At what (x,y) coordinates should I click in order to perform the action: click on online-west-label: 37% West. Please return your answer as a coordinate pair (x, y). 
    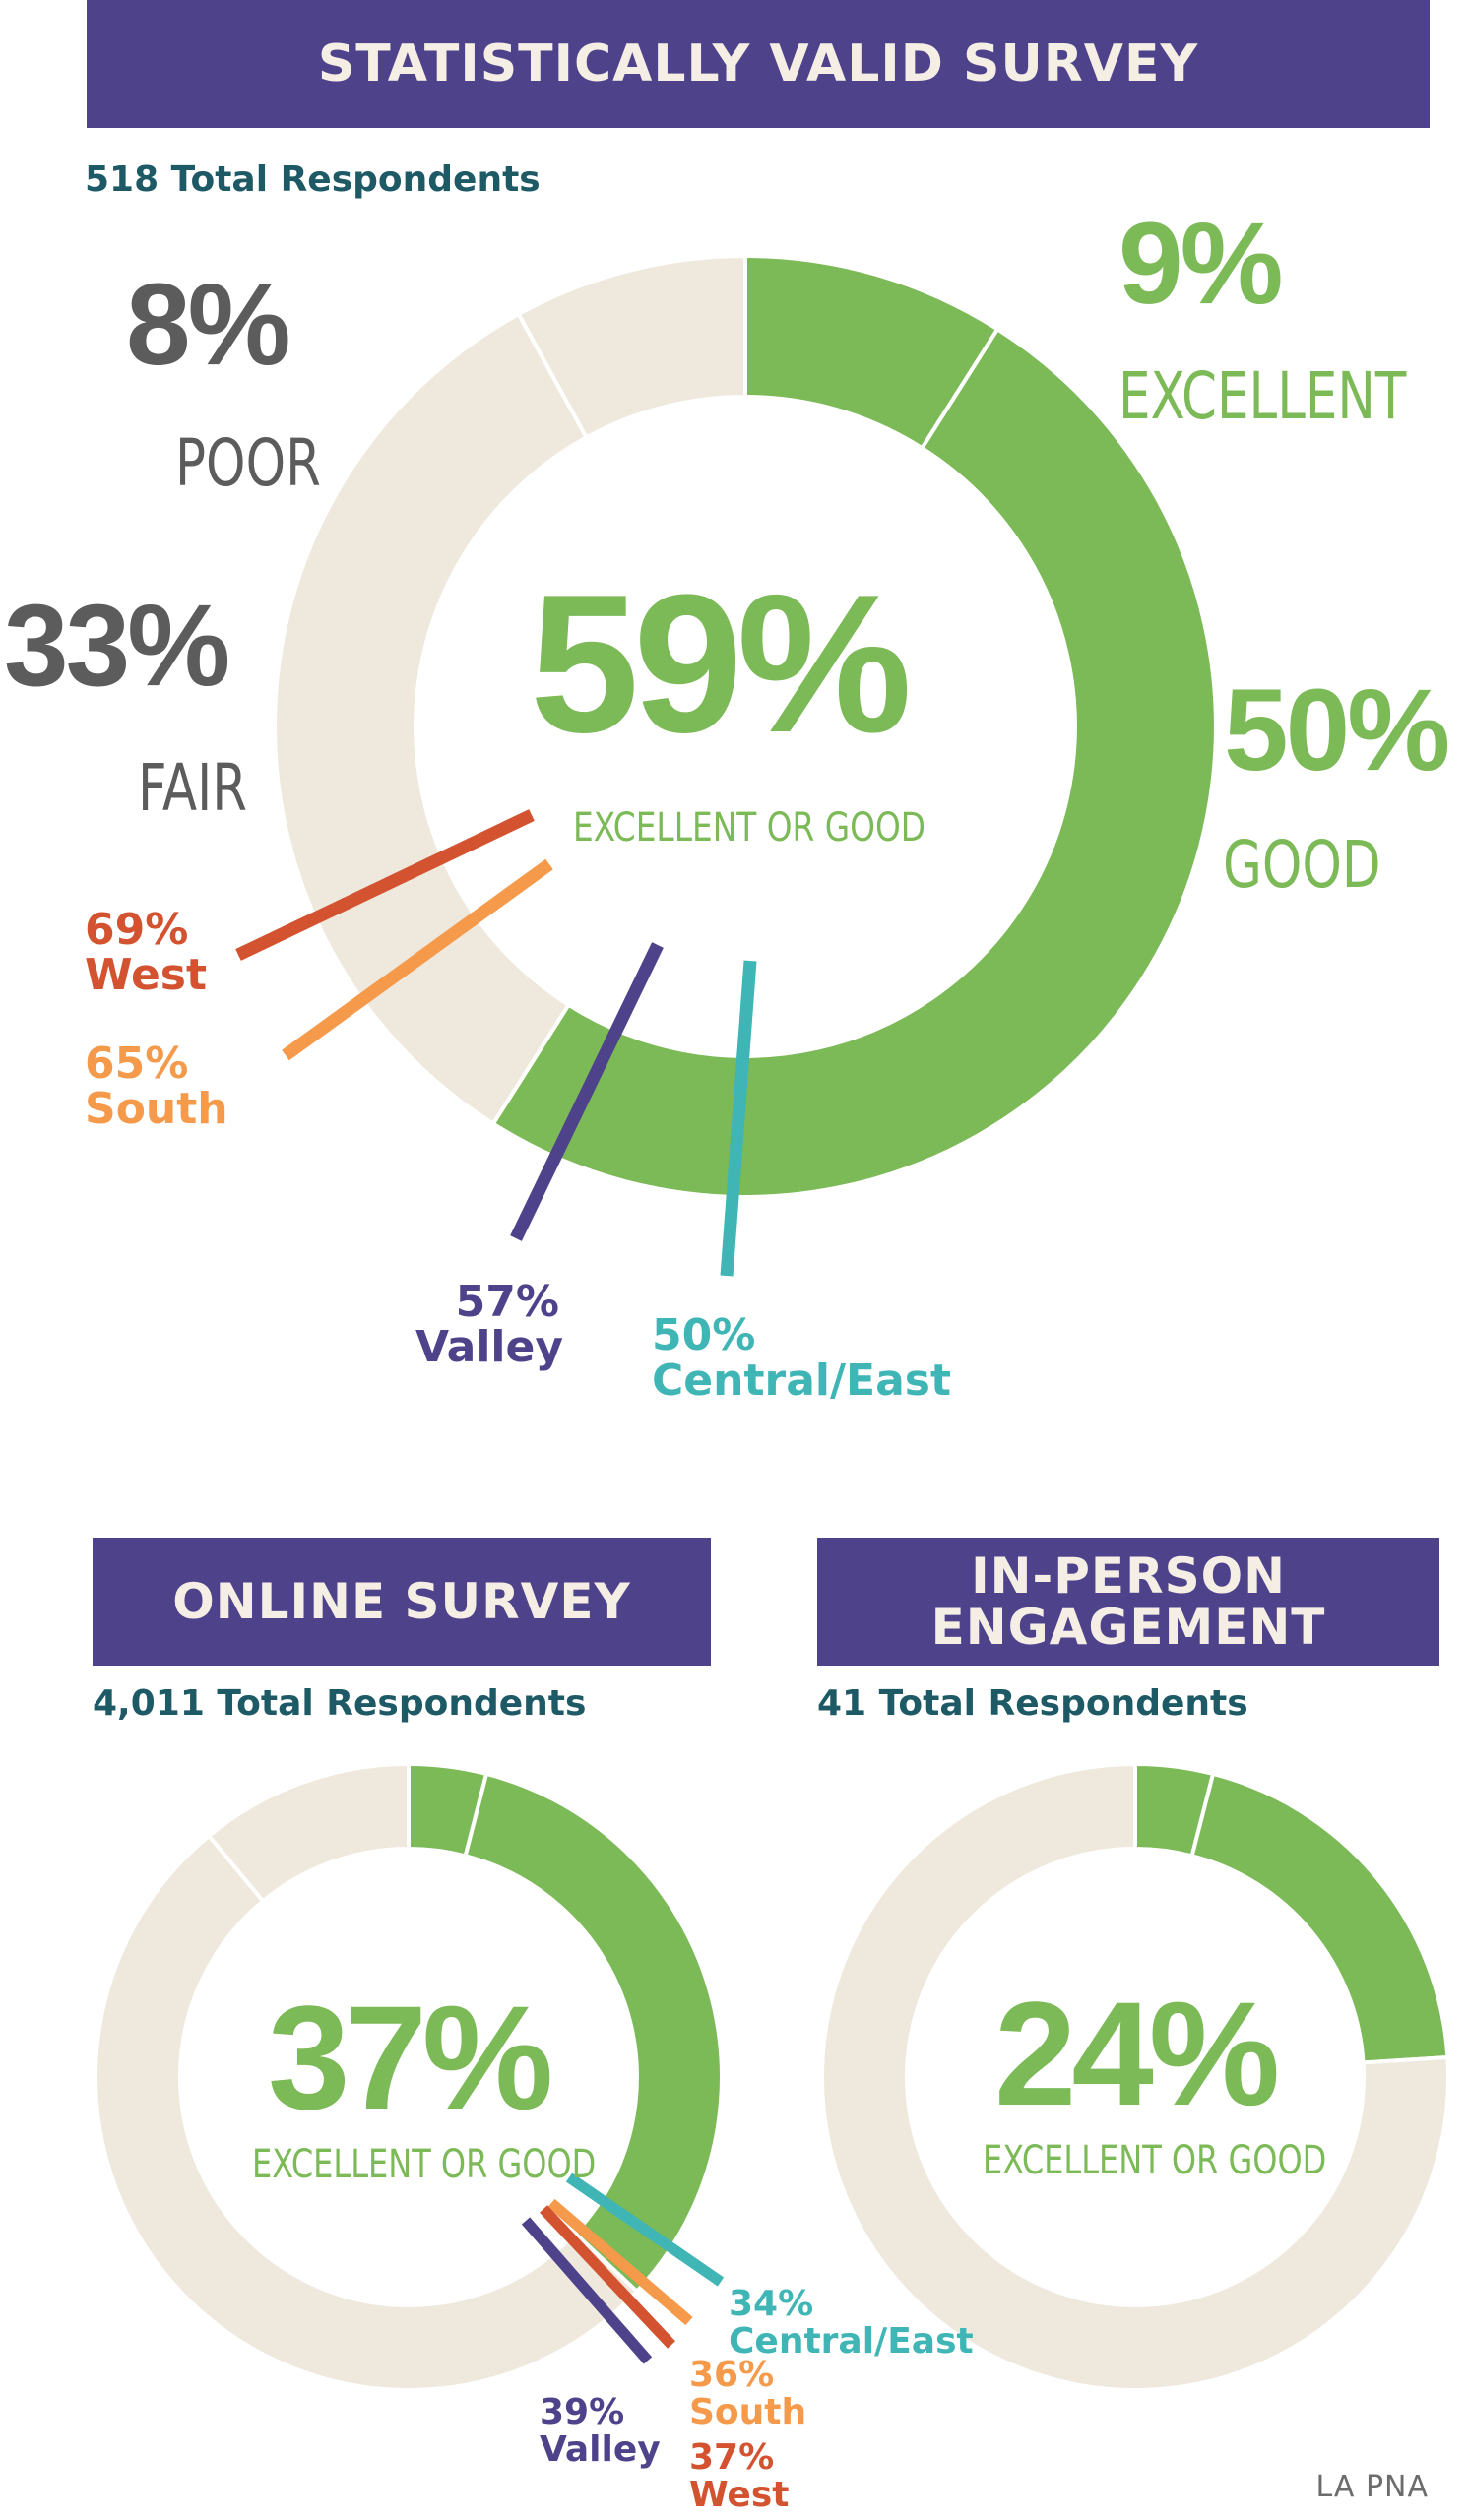
    Looking at the image, I should click on (739, 2476).